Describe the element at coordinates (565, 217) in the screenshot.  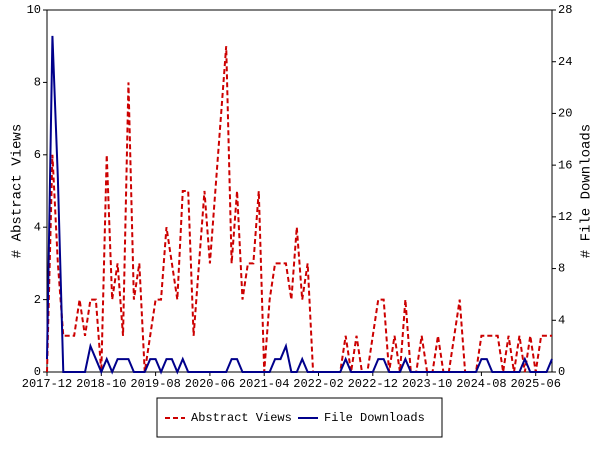
I see `y2-tick-label: 12` at that location.